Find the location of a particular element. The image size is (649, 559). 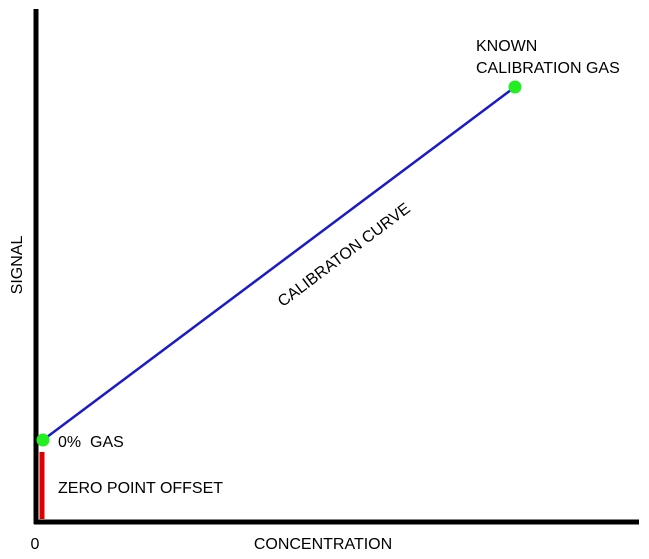

calibration-gas-point is located at coordinates (515, 87).